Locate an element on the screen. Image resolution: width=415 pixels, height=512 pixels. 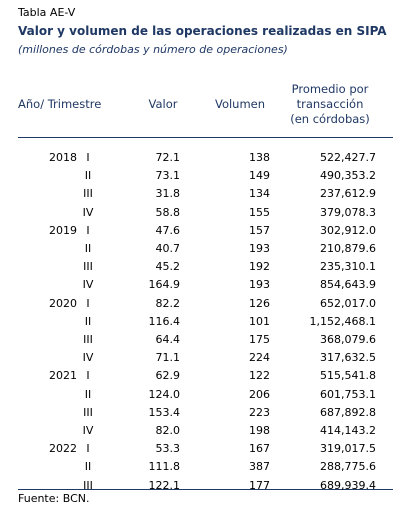
value: 45.2 is located at coordinates (168, 267).